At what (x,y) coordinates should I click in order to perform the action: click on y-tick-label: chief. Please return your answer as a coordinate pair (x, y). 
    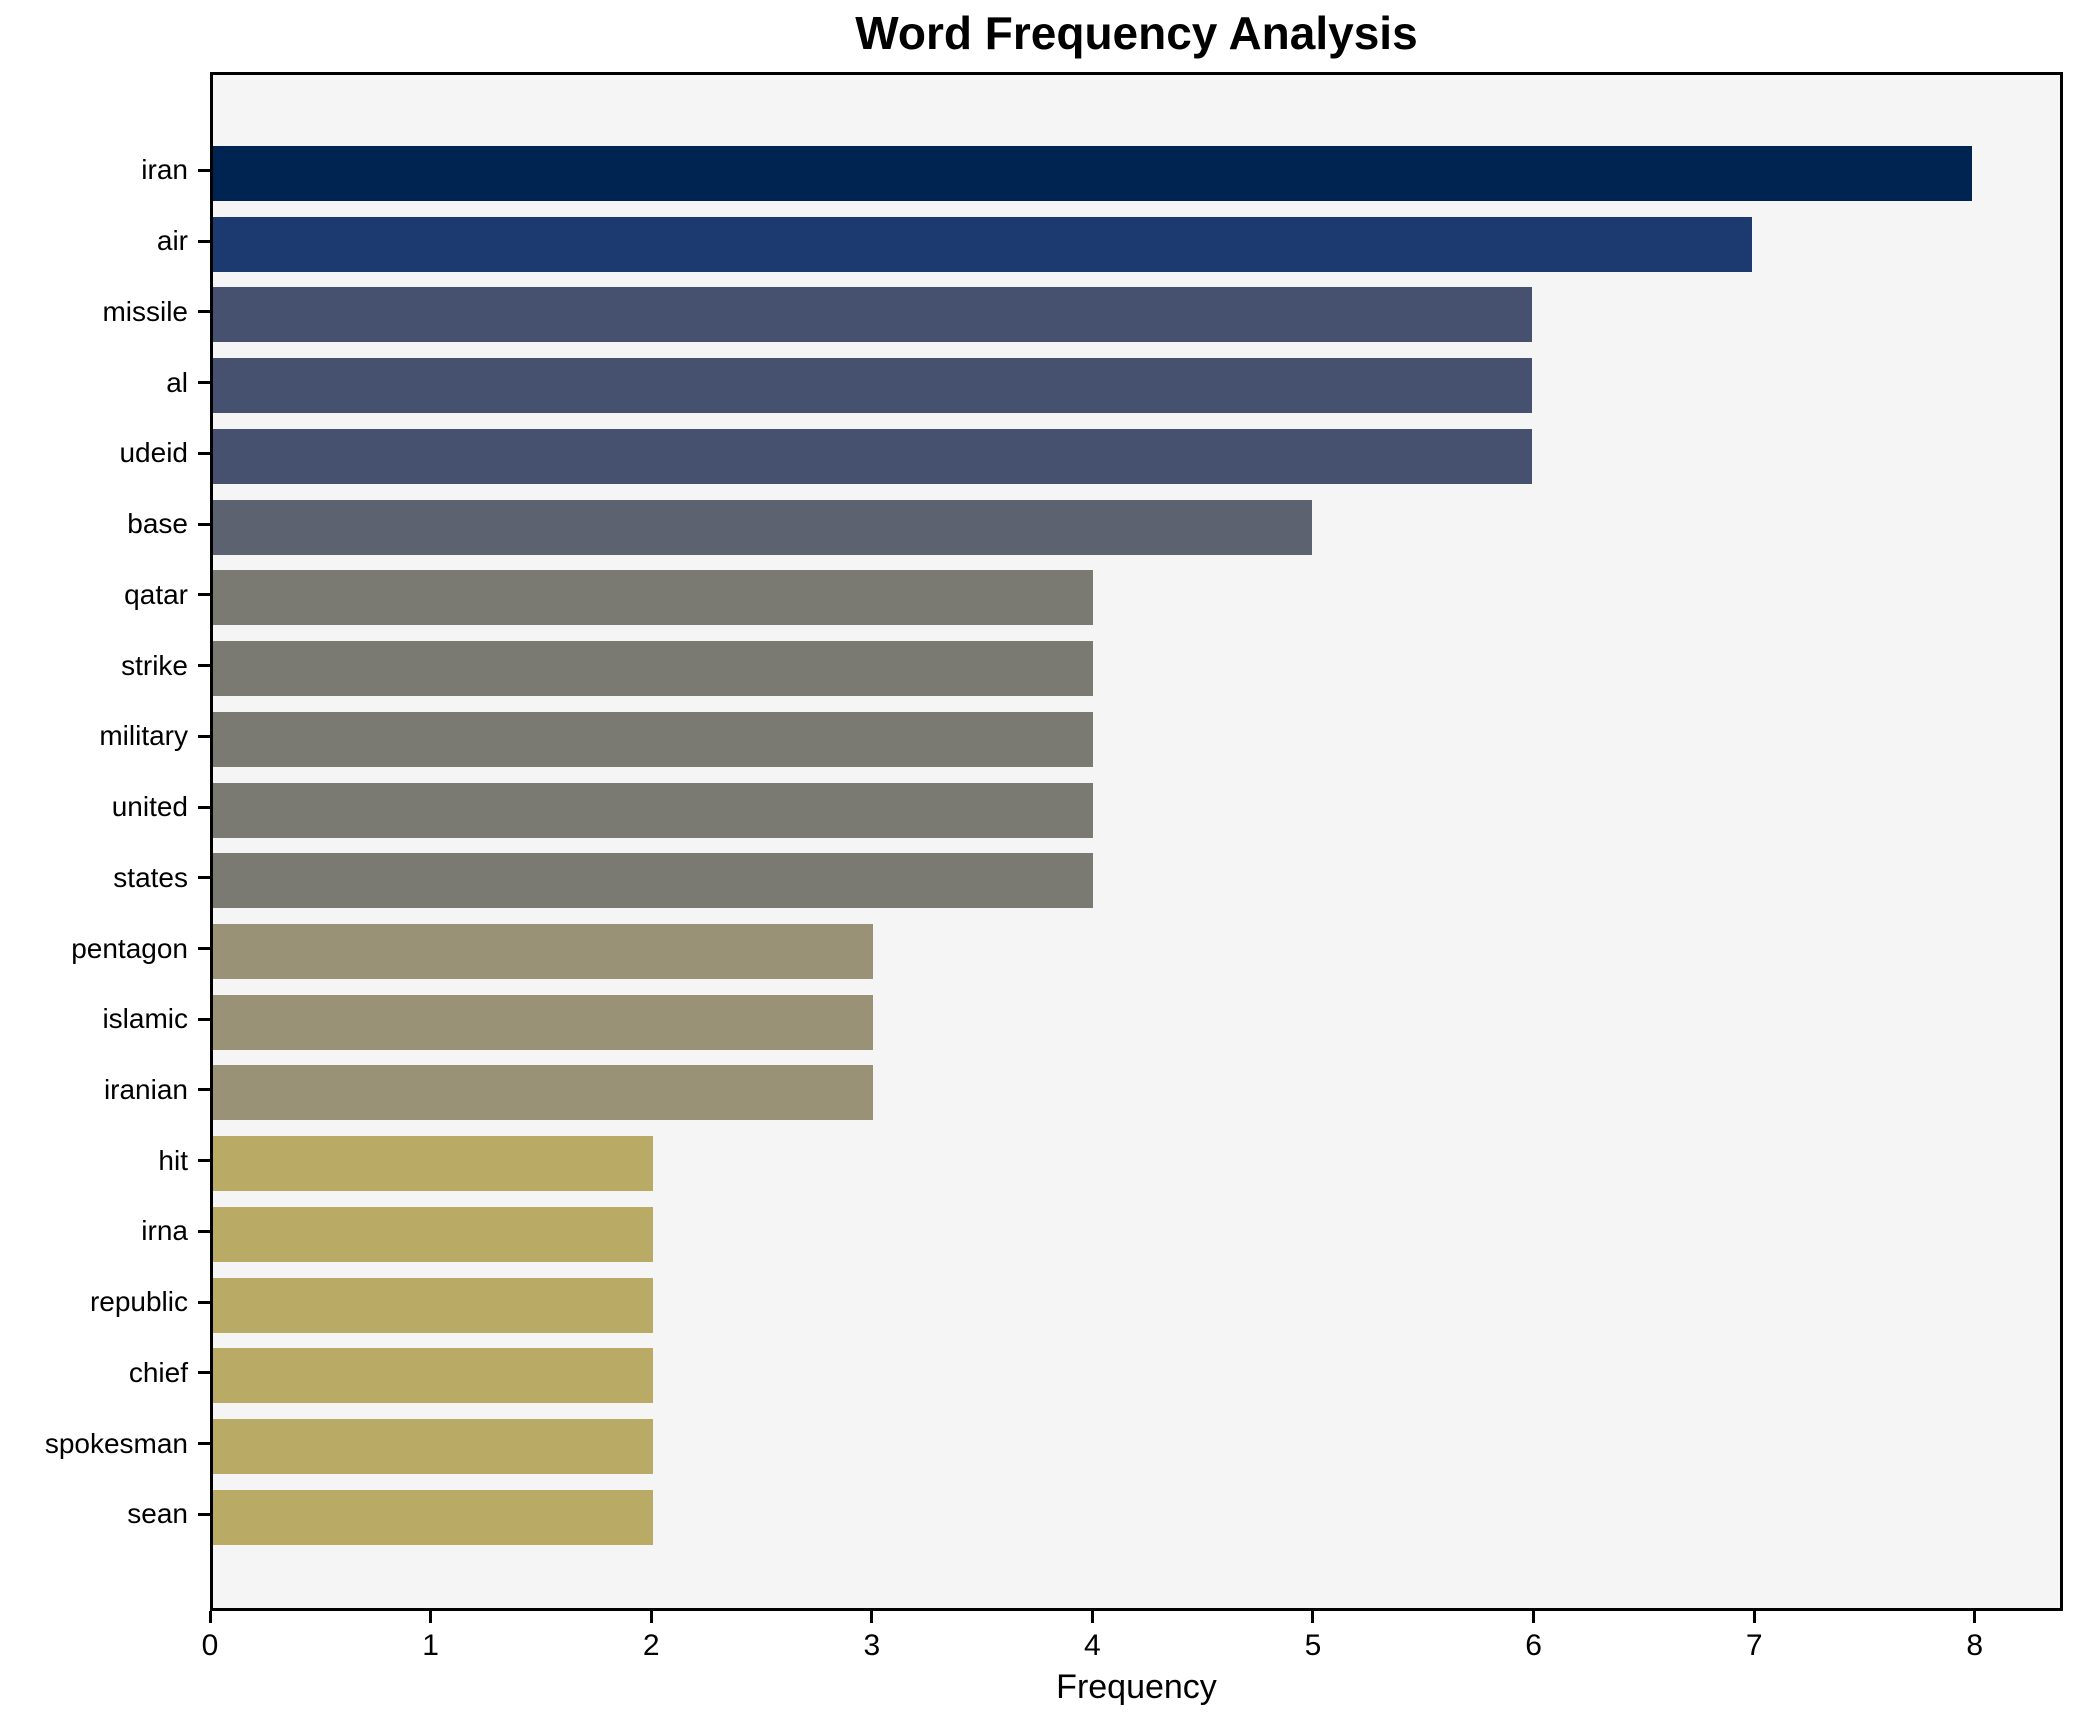
    Looking at the image, I should click on (158, 1372).